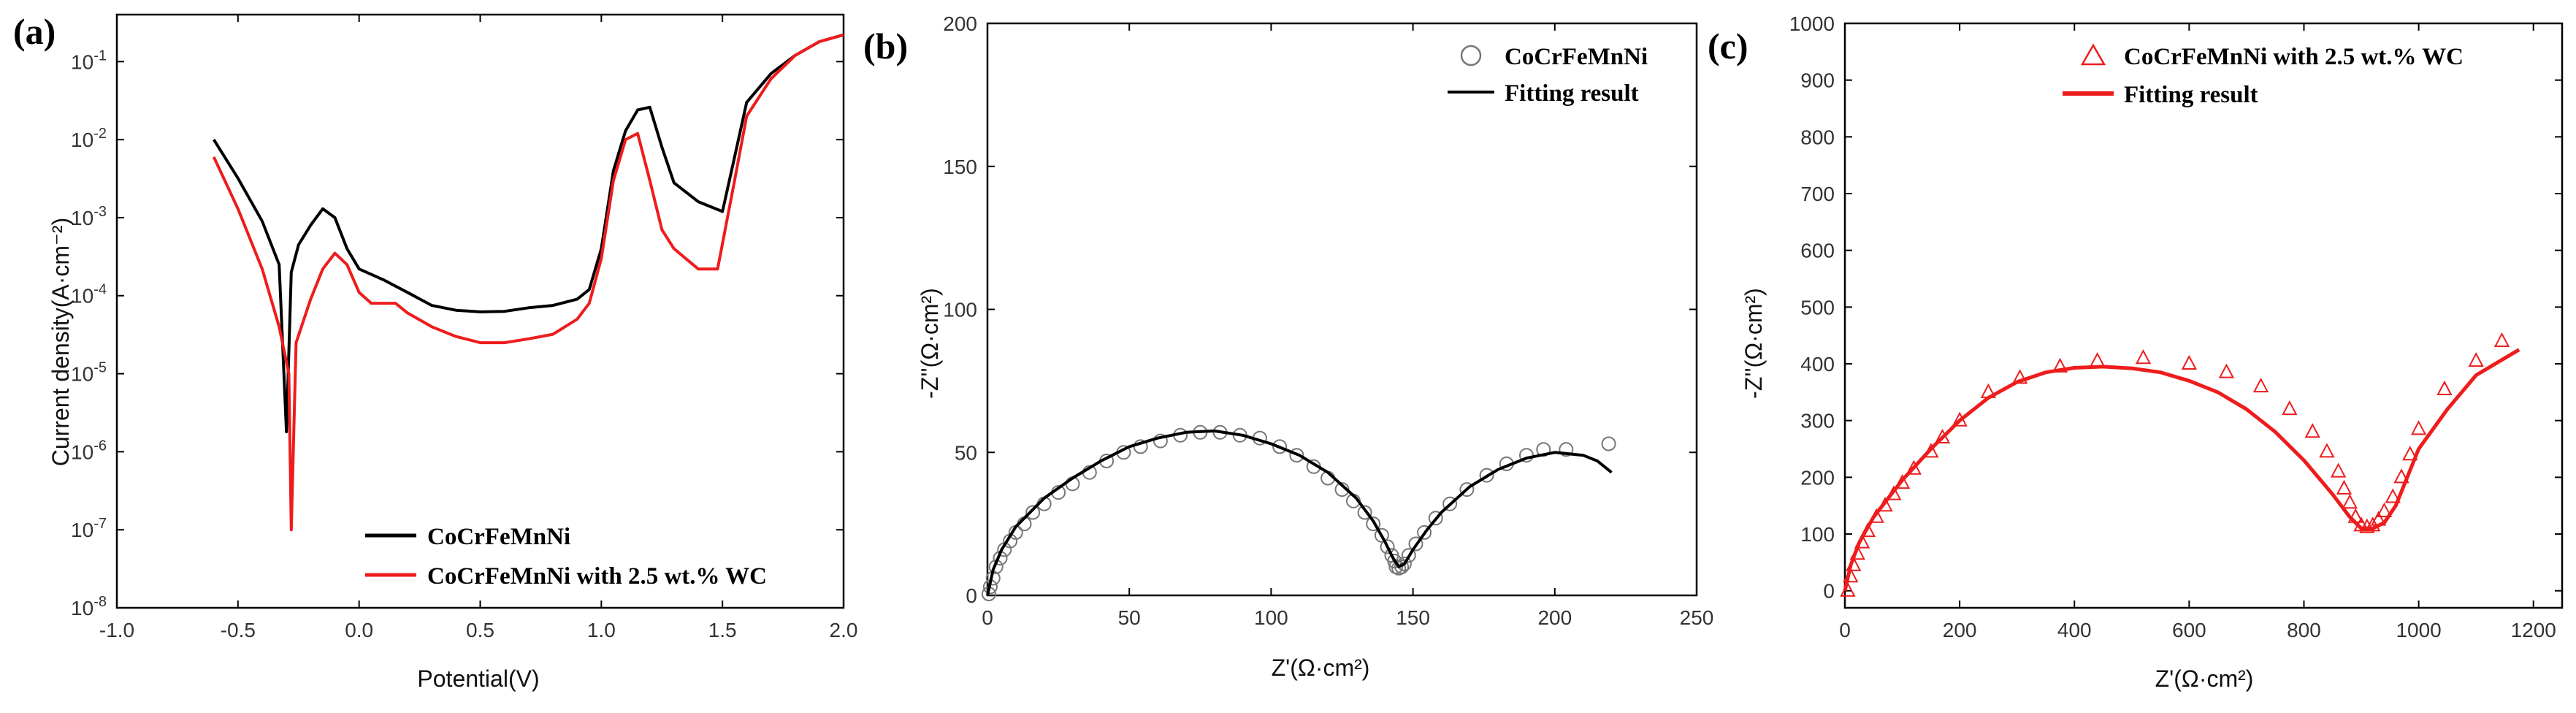  Describe the element at coordinates (89, 216) in the screenshot. I see `panel-a-ytick-label: 10⁻³` at that location.